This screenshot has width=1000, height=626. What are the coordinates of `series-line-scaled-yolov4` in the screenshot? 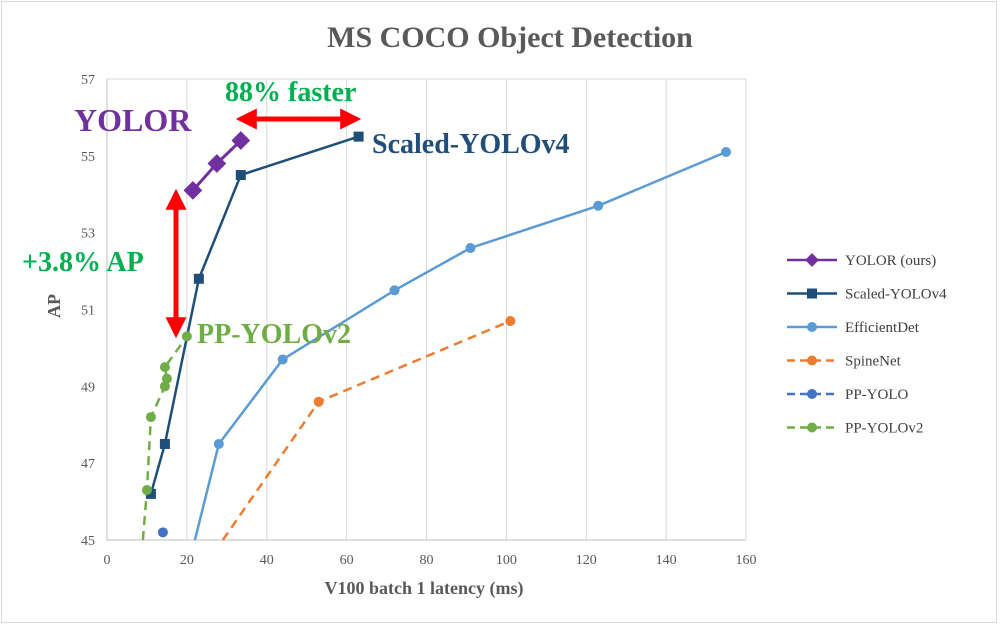 It's located at (254, 315).